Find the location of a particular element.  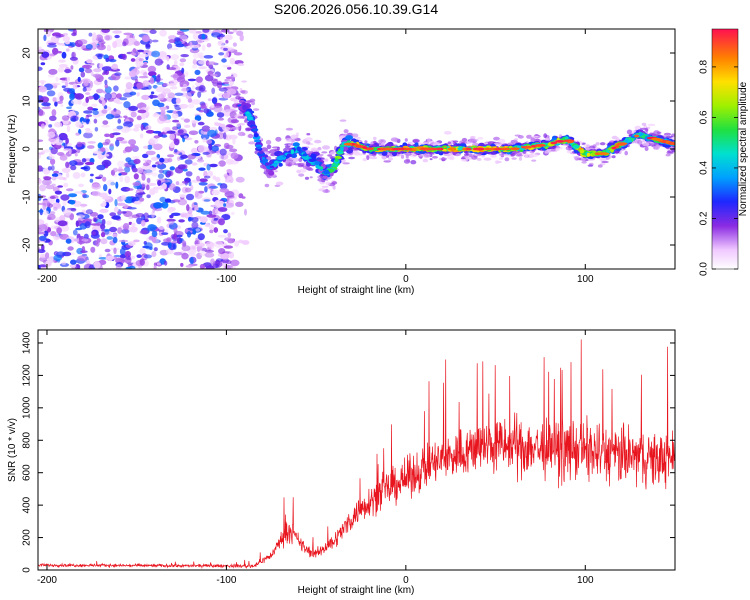

colorbar-tick-label: 0.0 is located at coordinates (704, 269).